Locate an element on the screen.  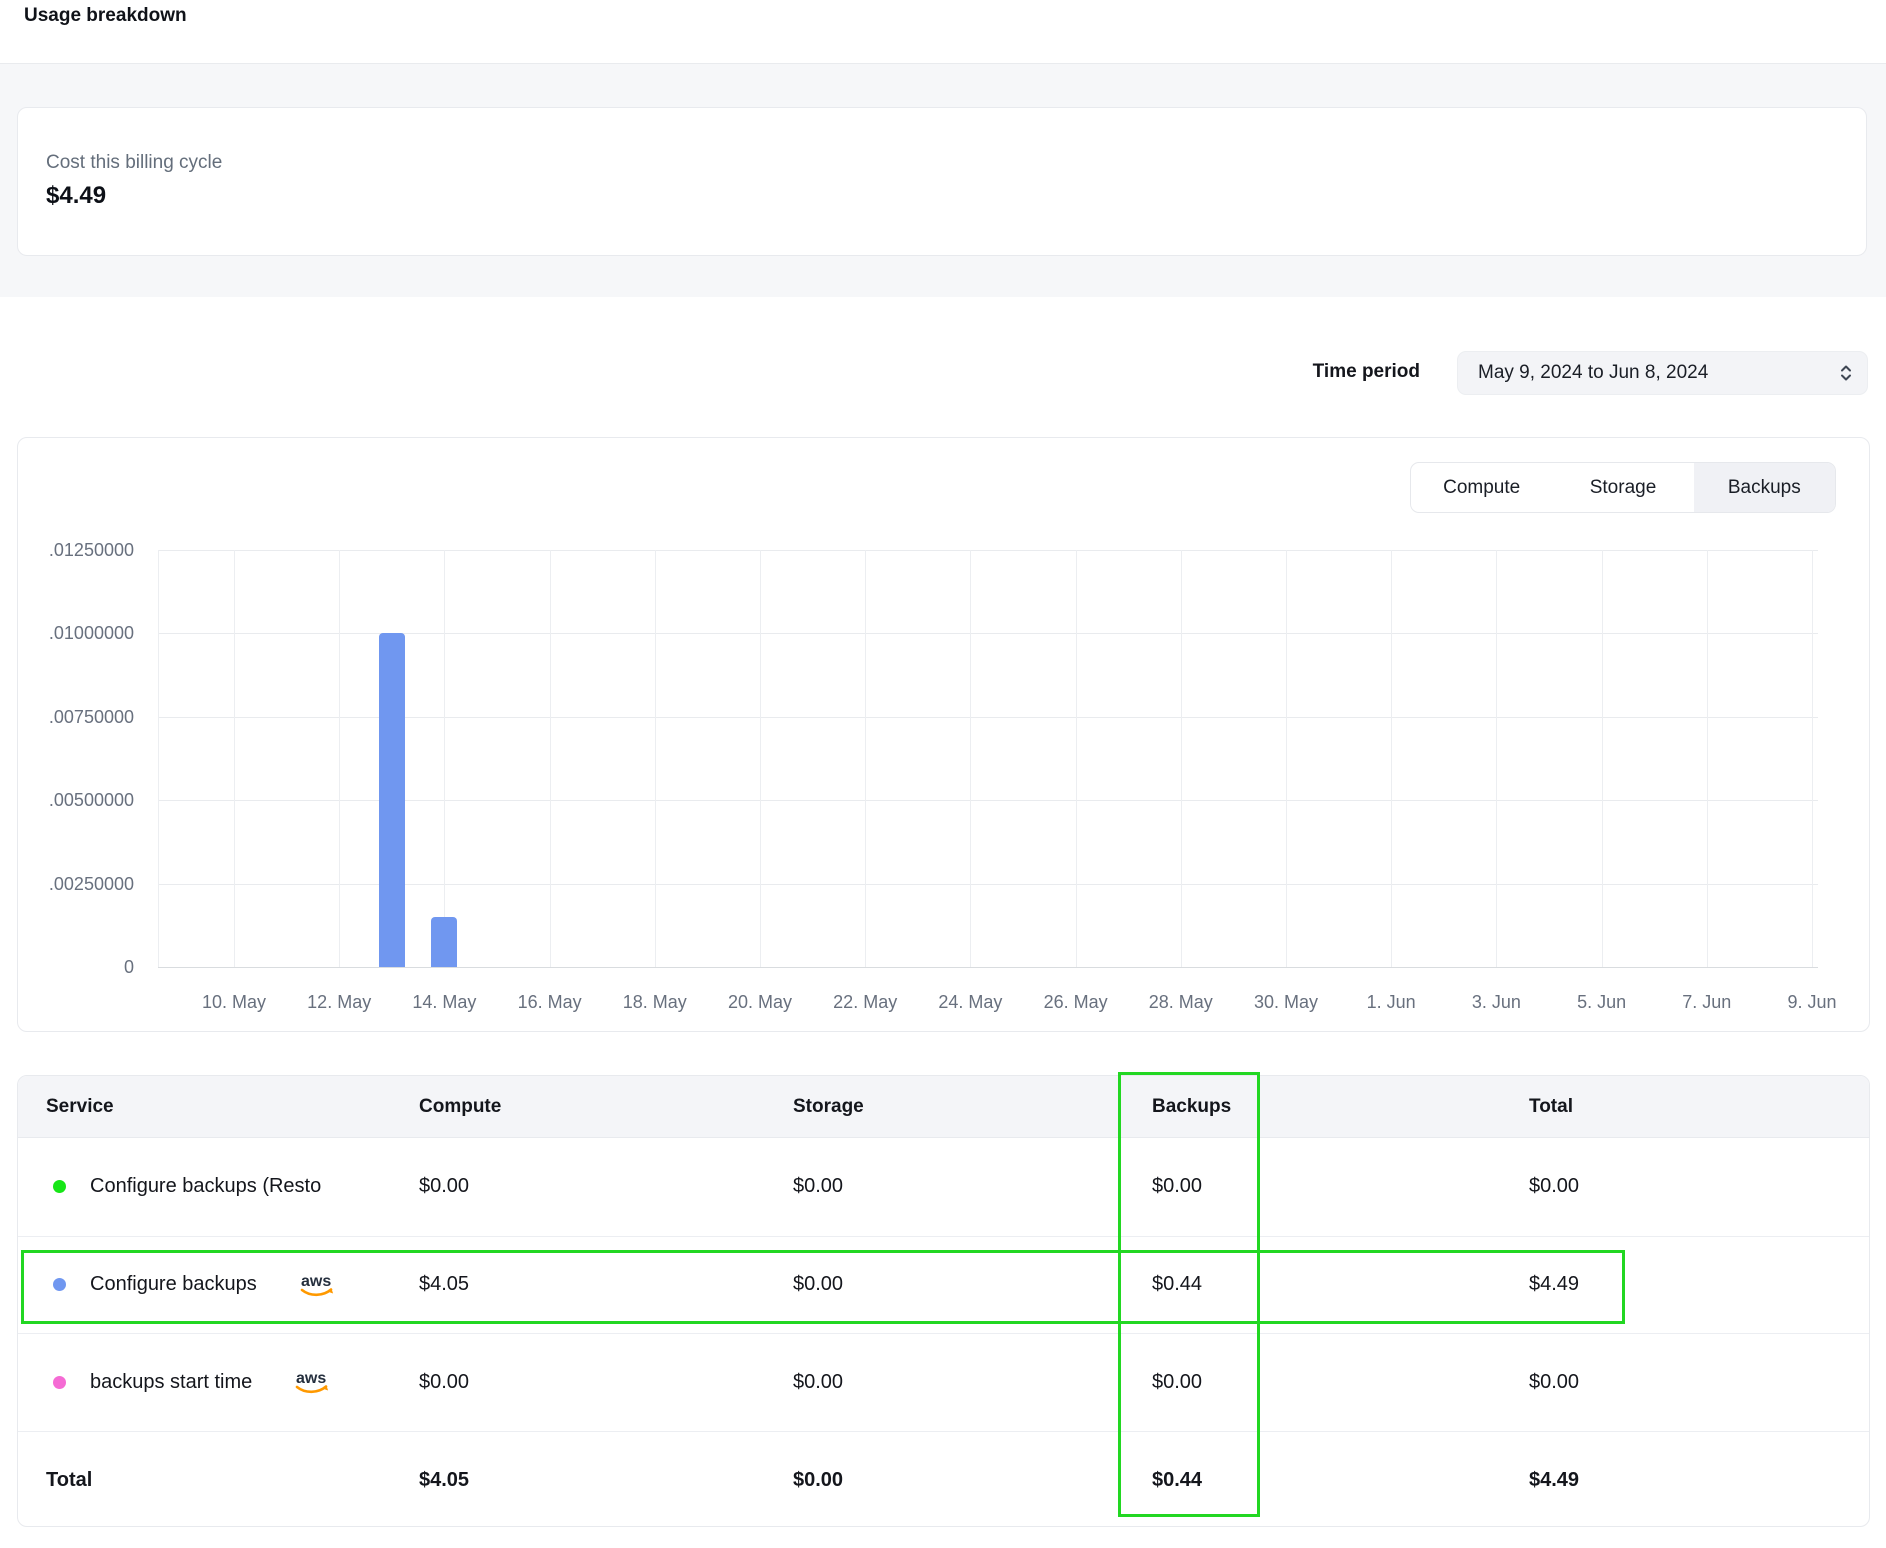
y-axis-line is located at coordinates (158, 758).